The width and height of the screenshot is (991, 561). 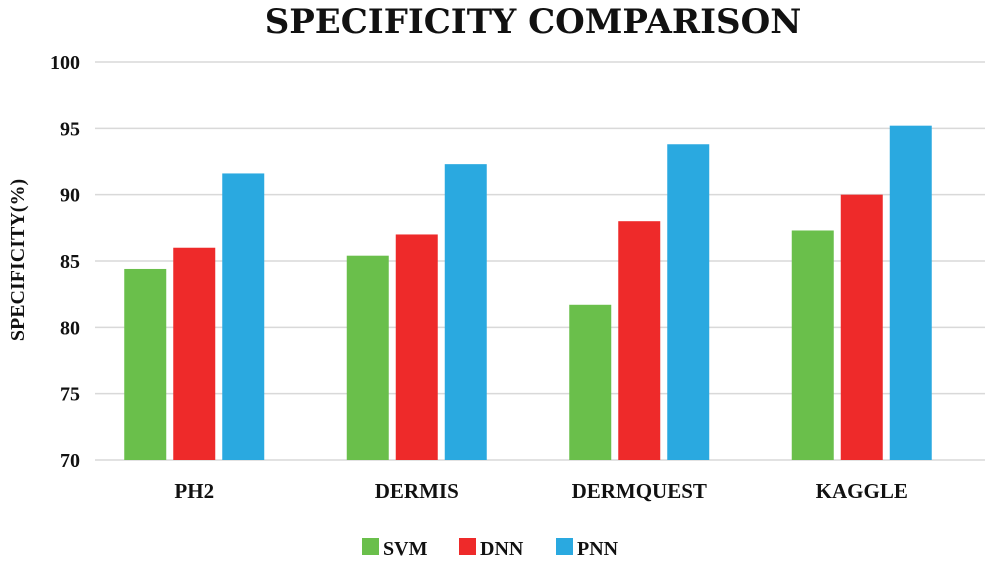 What do you see at coordinates (465, 312) in the screenshot?
I see `bar-pnn-dermis` at bounding box center [465, 312].